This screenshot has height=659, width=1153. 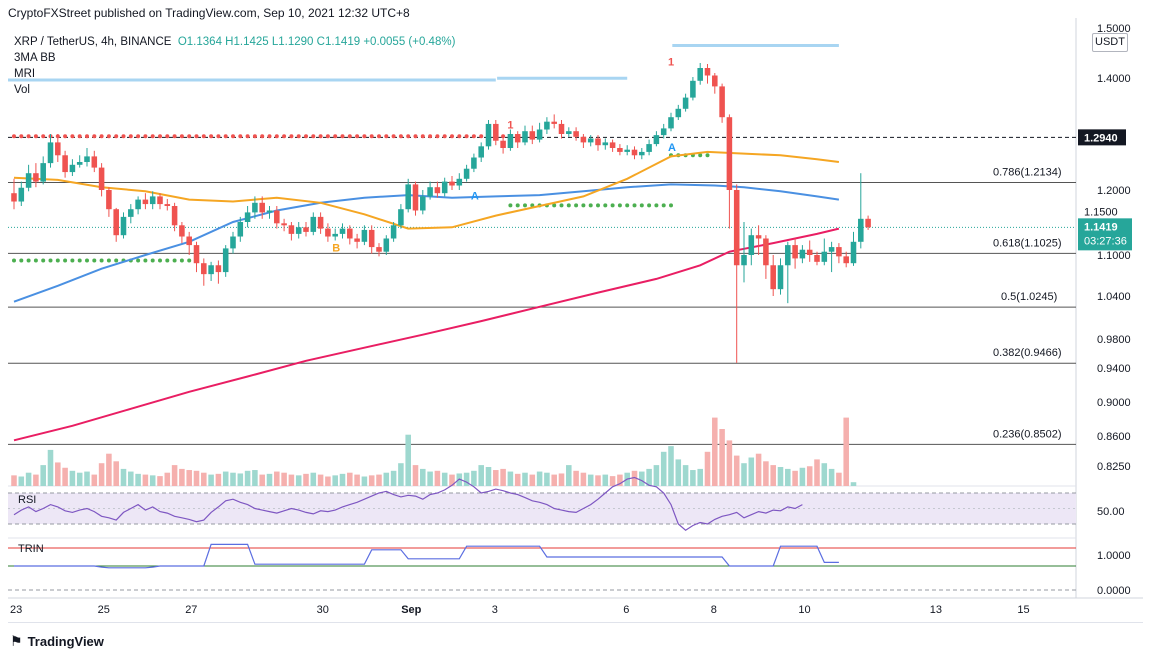 What do you see at coordinates (25, 74) in the screenshot?
I see `indicator-mri: MRI` at bounding box center [25, 74].